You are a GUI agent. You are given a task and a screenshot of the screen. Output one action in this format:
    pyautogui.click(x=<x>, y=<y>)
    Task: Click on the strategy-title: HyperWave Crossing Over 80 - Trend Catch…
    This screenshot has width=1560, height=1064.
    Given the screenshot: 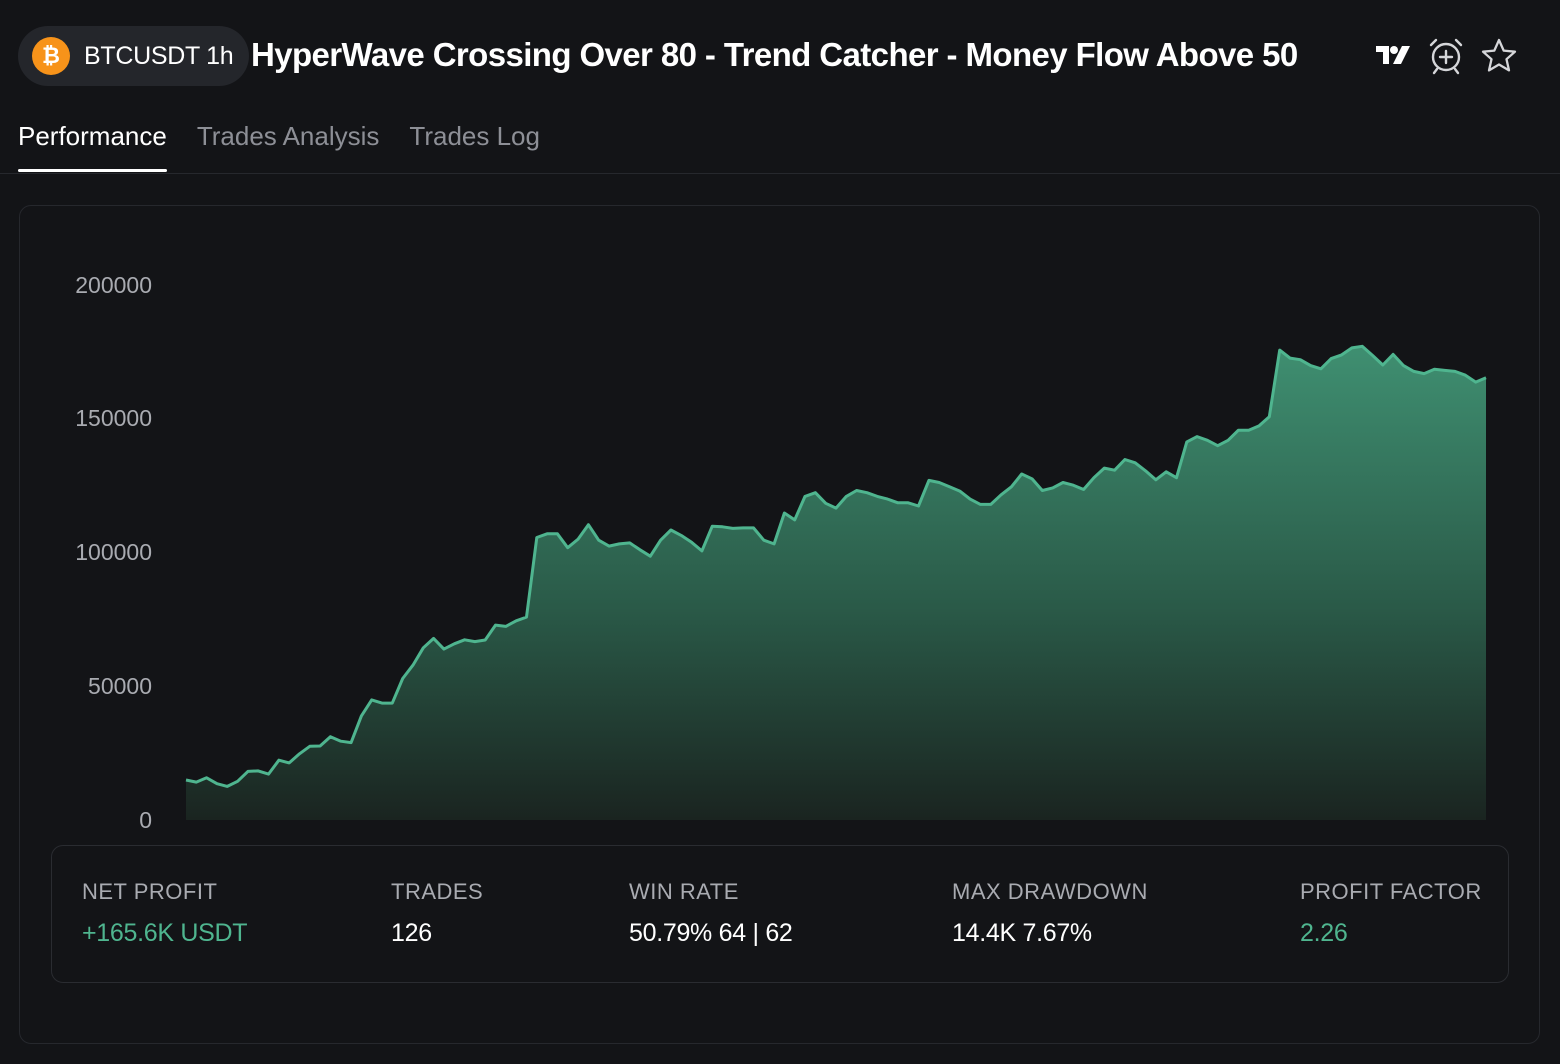 What is the action you would take?
    pyautogui.click(x=774, y=54)
    